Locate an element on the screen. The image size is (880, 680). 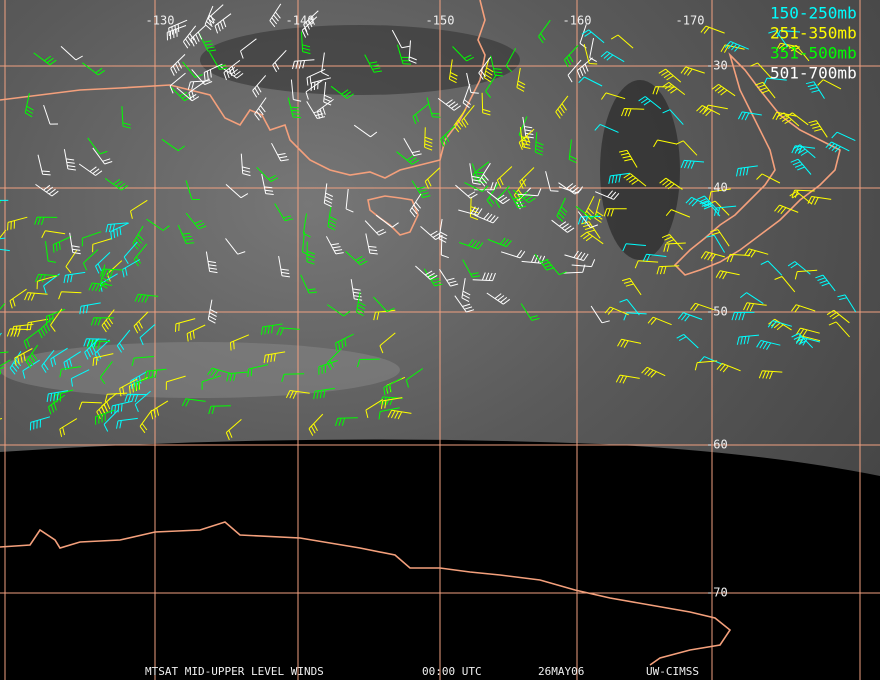
longitude-label: -130 is located at coordinates (160, 21).